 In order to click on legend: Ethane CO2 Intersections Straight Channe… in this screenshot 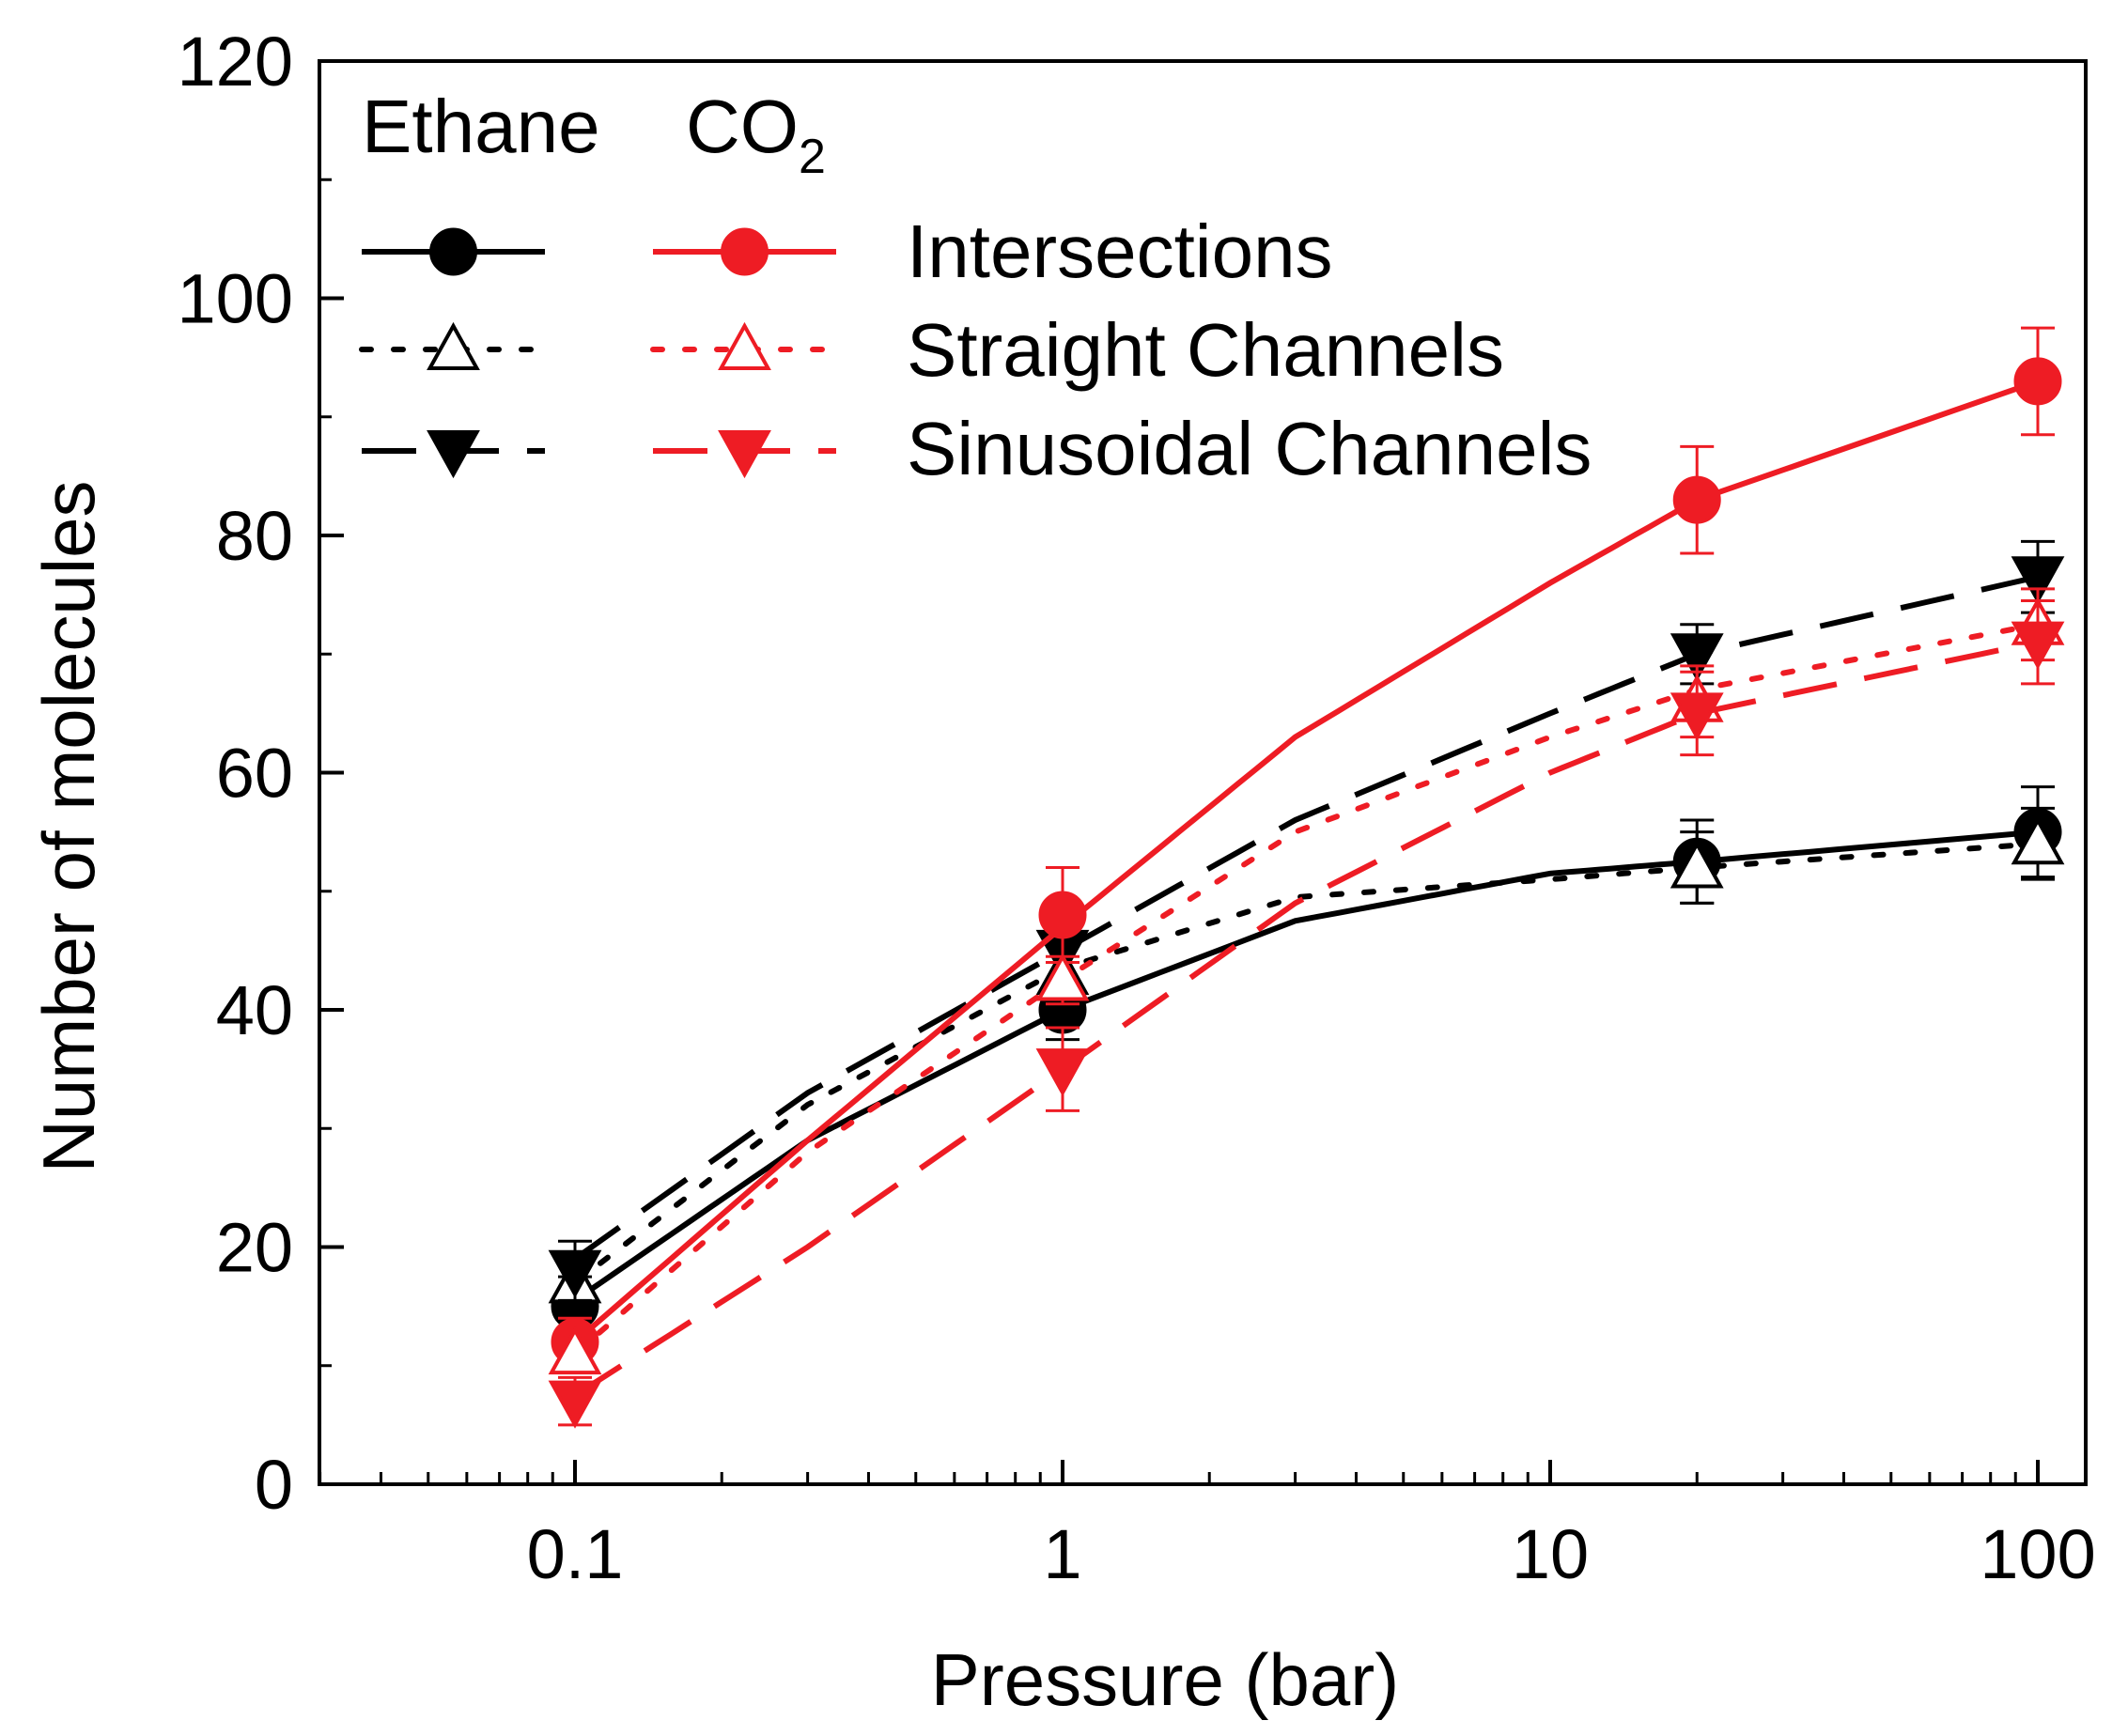, I will do `click(975, 287)`.